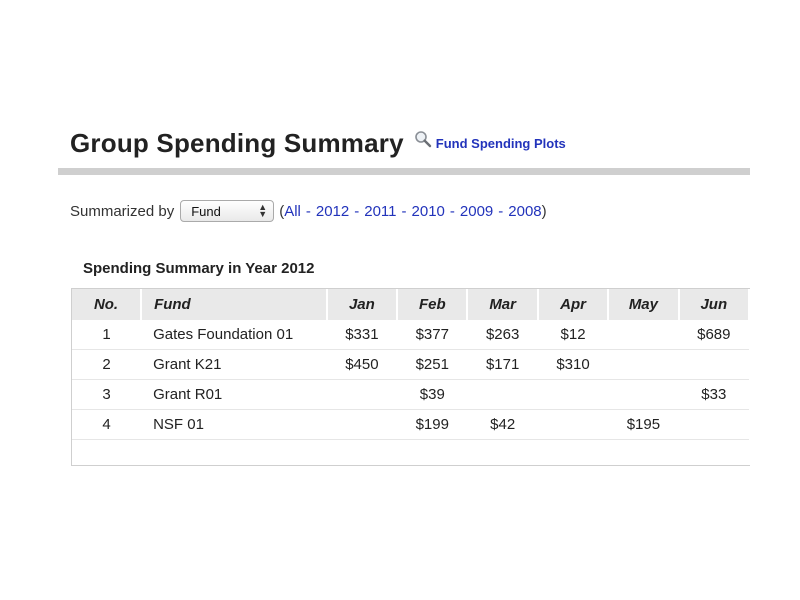  Describe the element at coordinates (502, 335) in the screenshot. I see `amount-mar: $263` at that location.